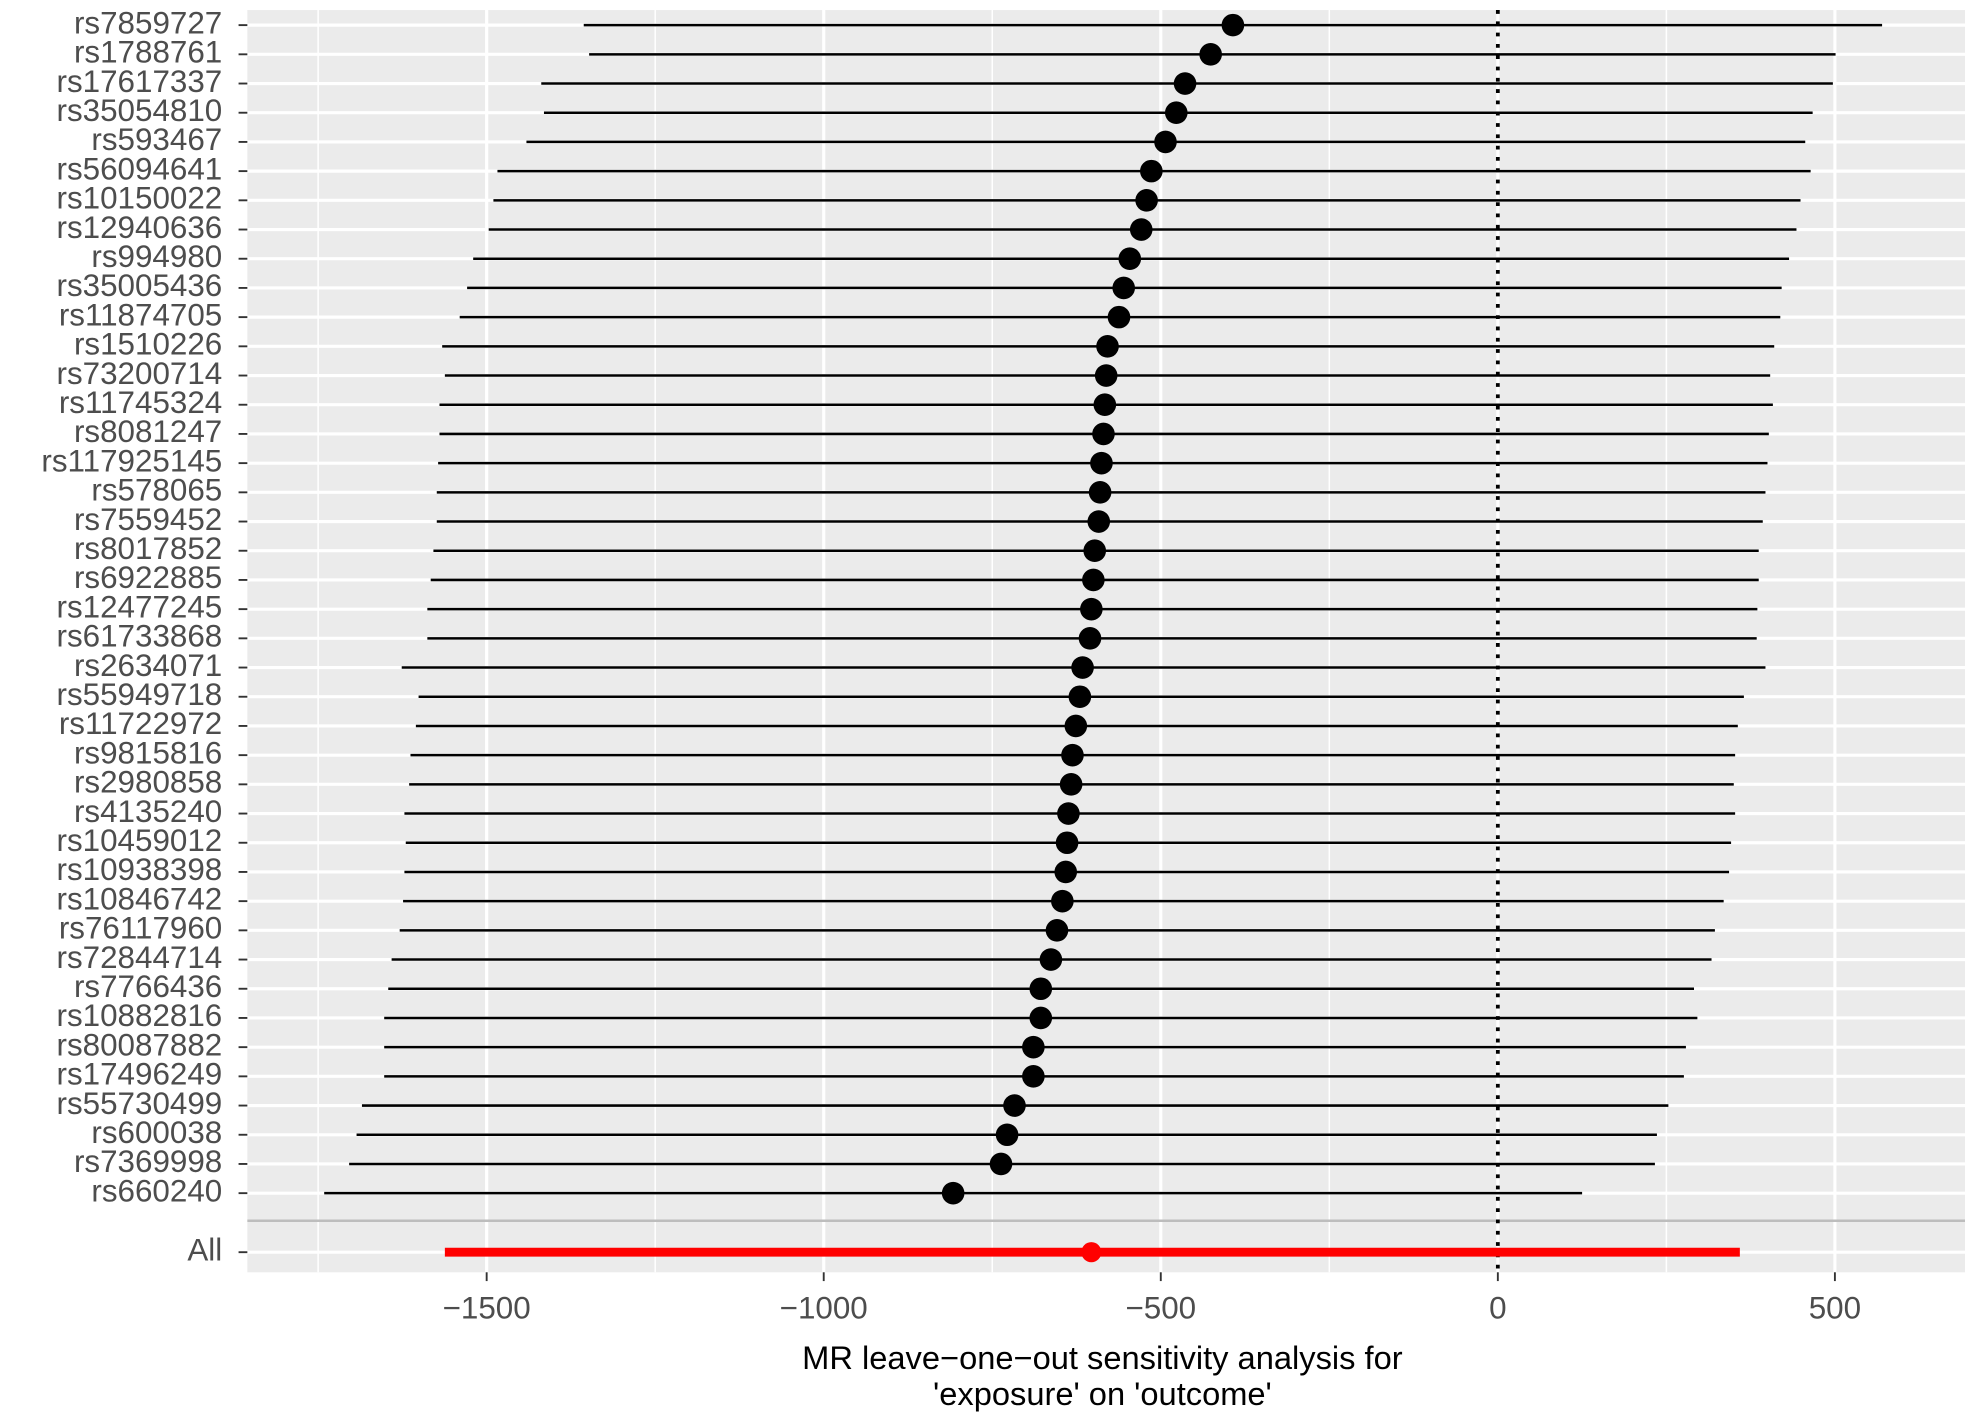  I want to click on y-tick-label: rs17496249, so click(140, 1074).